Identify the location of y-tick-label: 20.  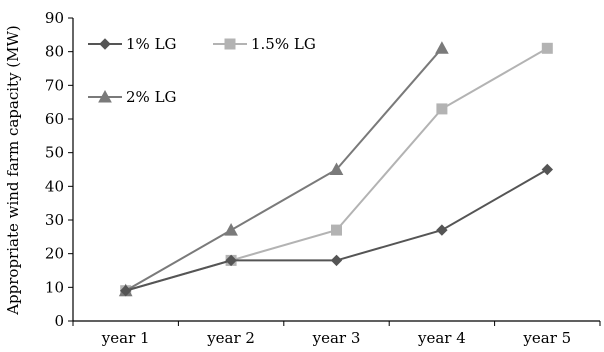
(54, 254).